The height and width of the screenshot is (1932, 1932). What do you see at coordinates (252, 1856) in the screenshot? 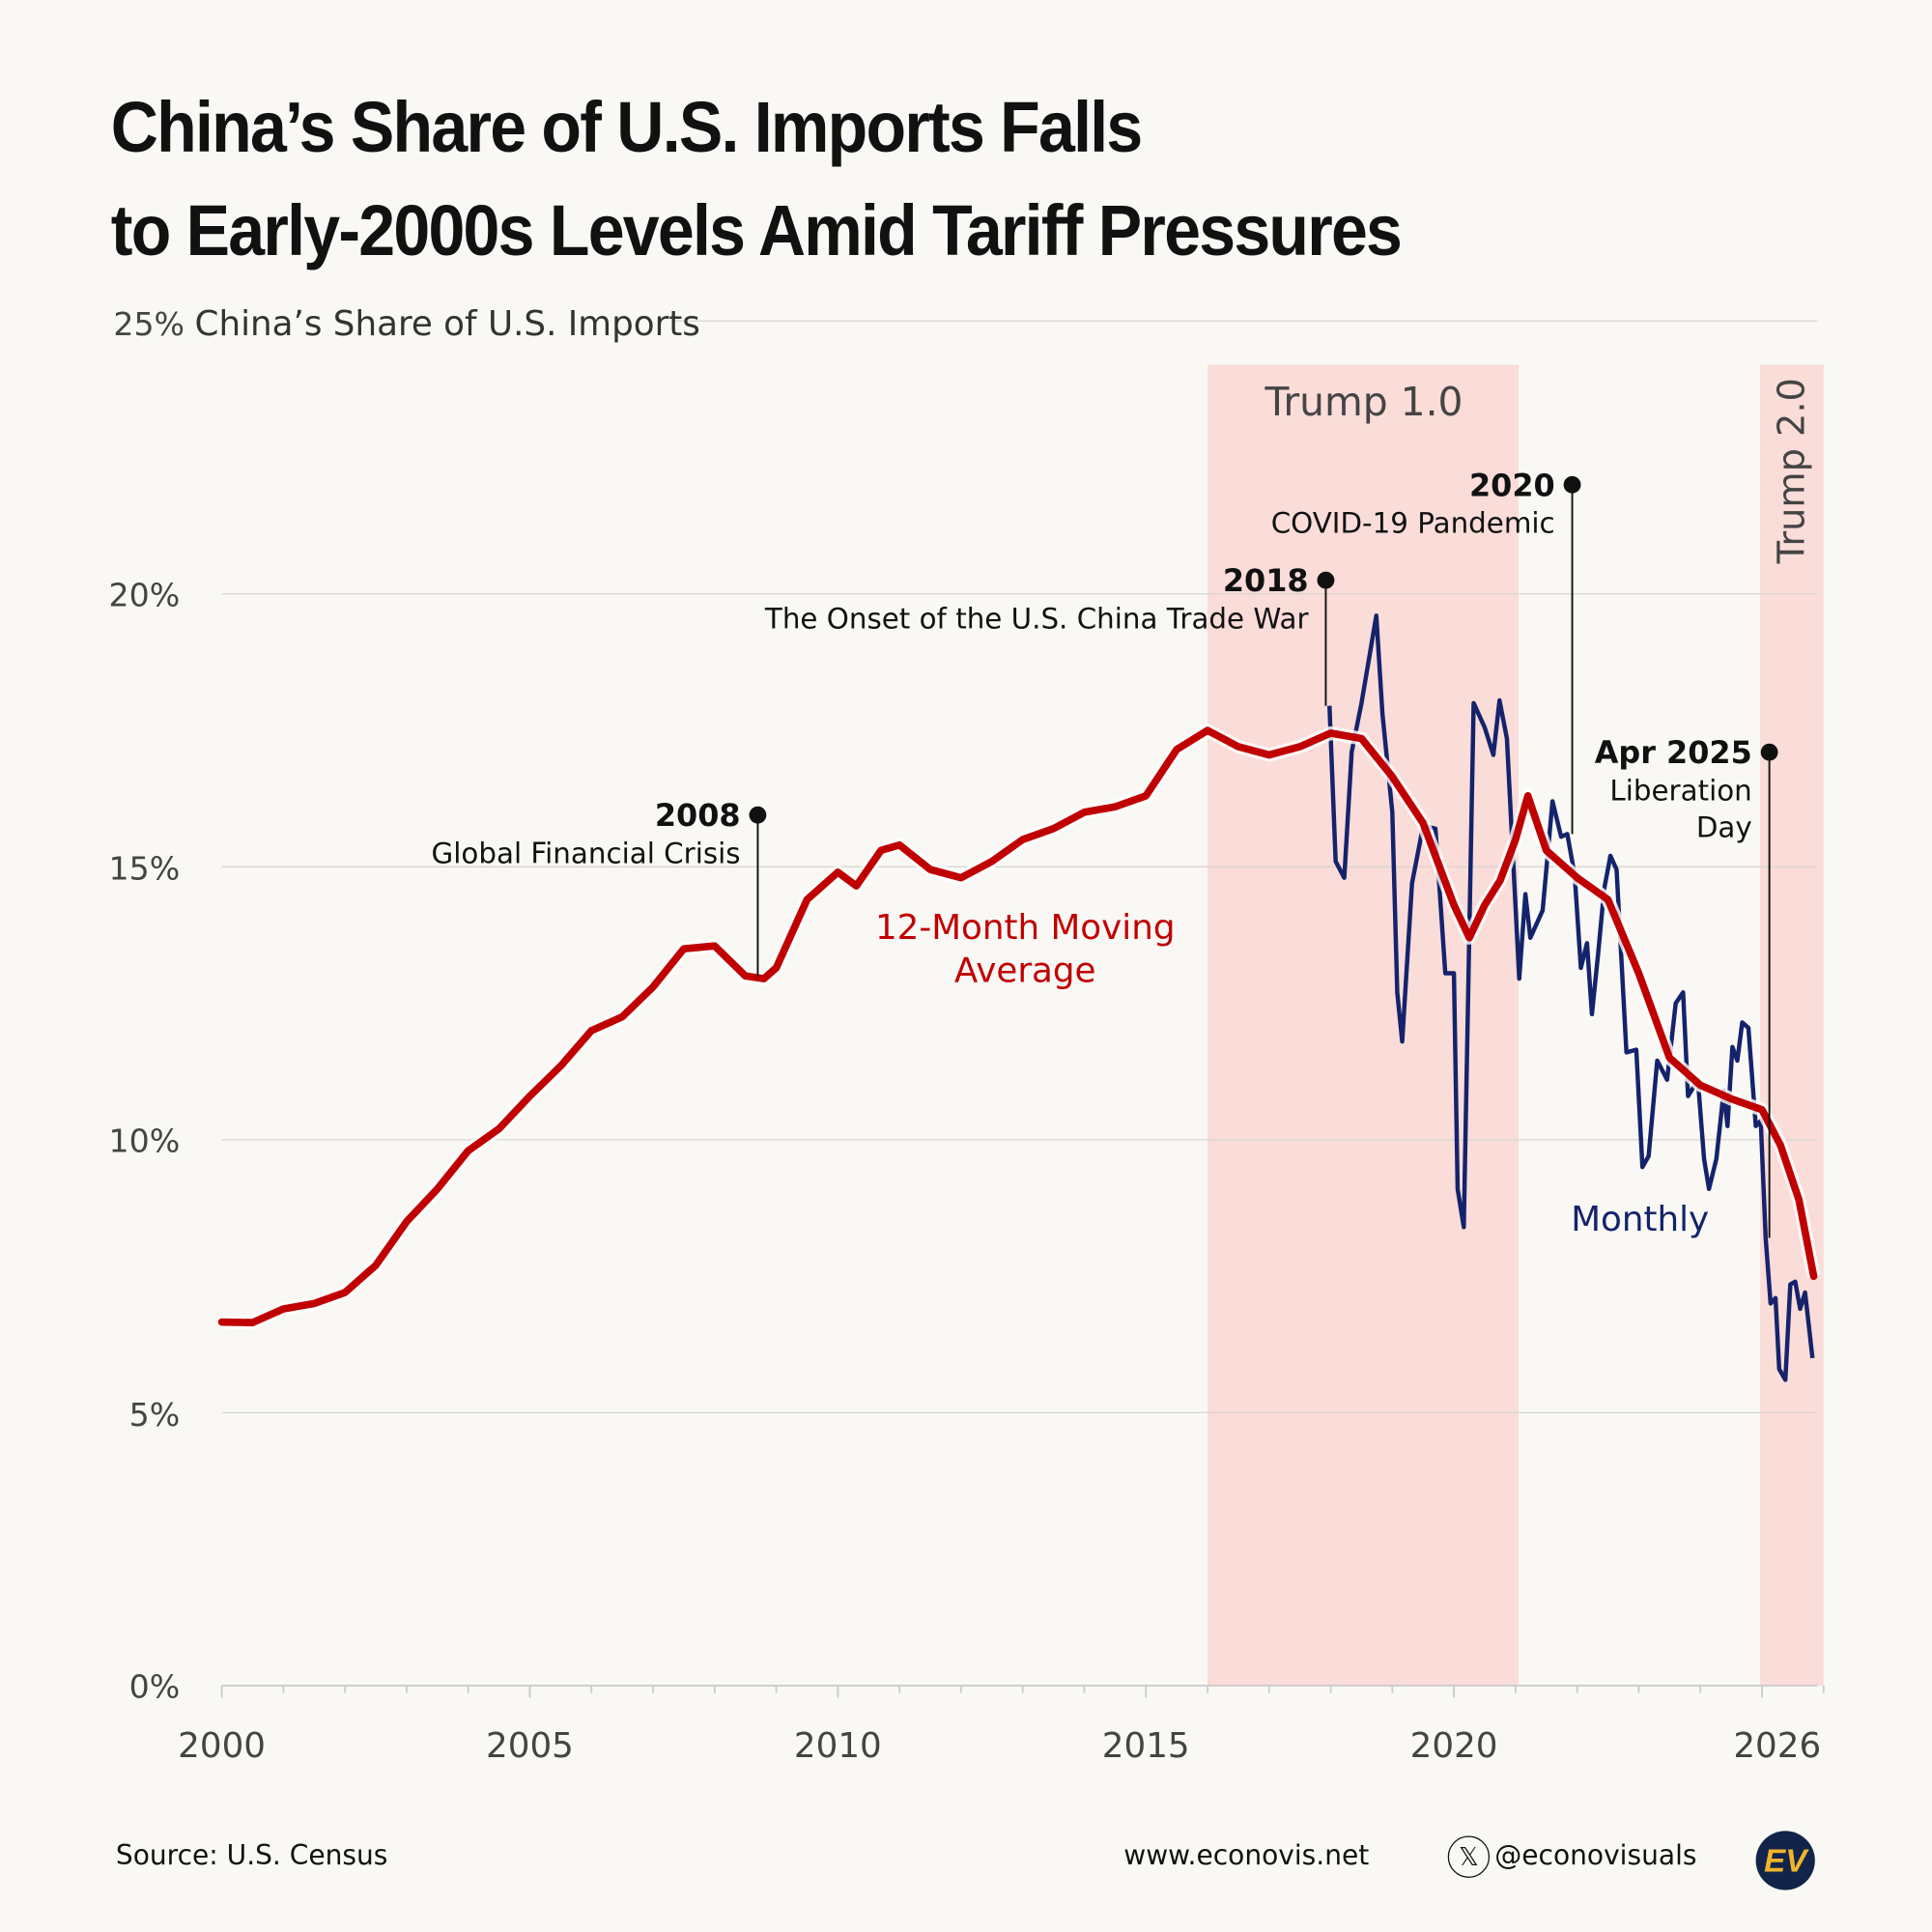
I see `source-note: Source: U.S. Census` at bounding box center [252, 1856].